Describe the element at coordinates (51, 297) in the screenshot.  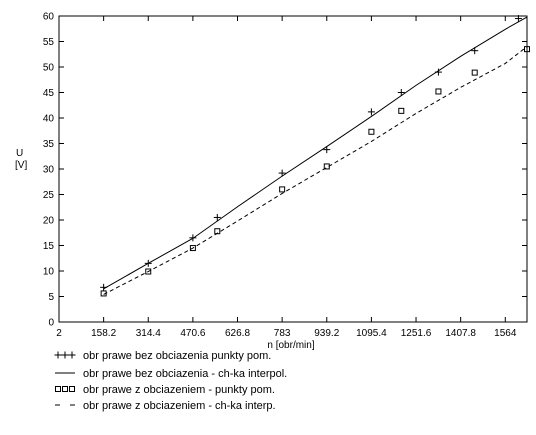
I see `y-tick-label: 5` at that location.